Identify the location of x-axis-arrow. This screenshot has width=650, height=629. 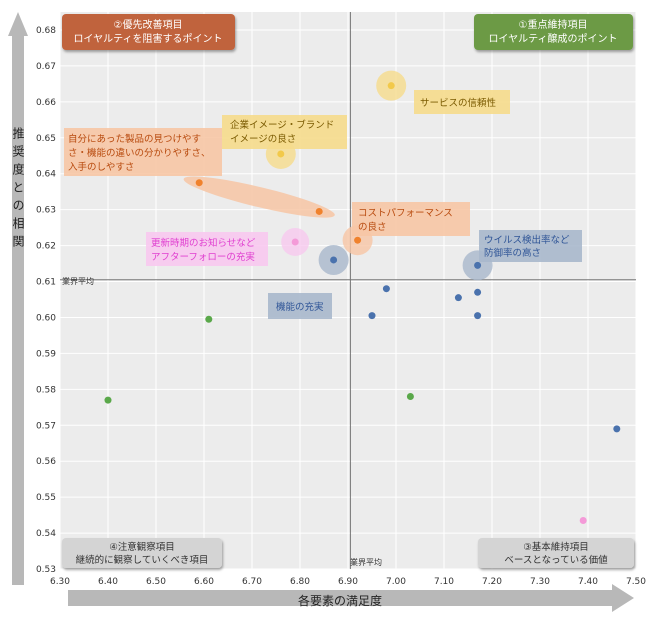
(351, 598).